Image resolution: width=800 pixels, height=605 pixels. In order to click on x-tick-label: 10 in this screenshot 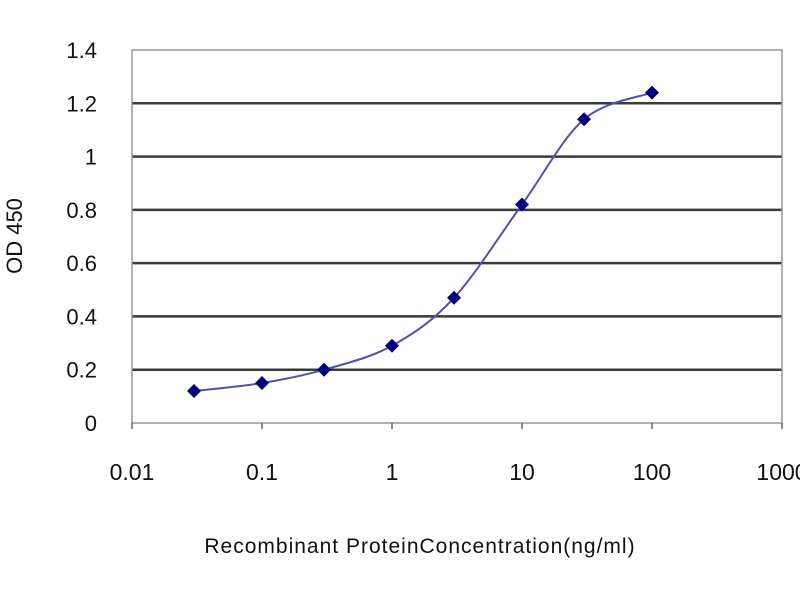, I will do `click(522, 472)`.